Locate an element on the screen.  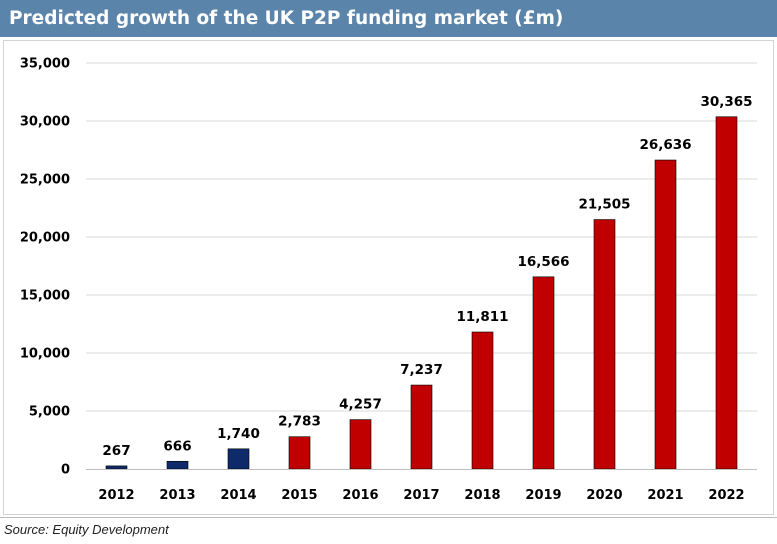
x-tick-label: 2020 is located at coordinates (604, 495).